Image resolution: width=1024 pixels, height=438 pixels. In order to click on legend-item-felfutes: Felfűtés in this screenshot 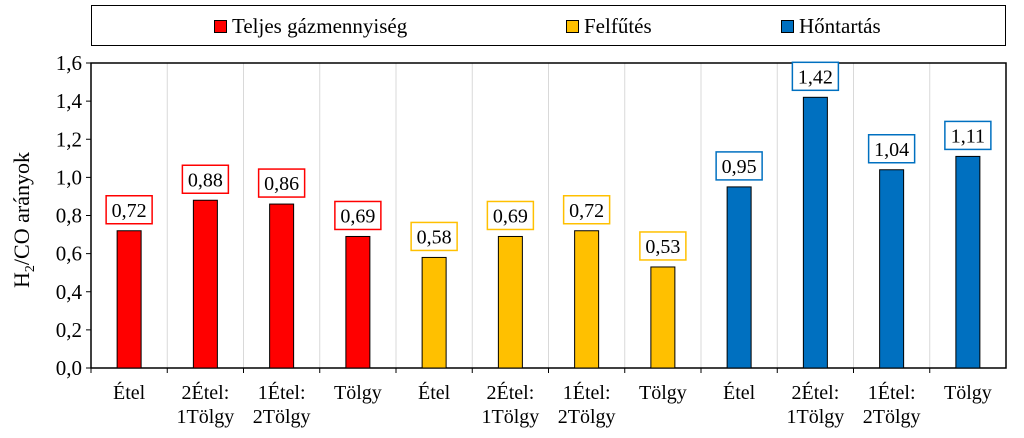, I will do `click(609, 26)`.